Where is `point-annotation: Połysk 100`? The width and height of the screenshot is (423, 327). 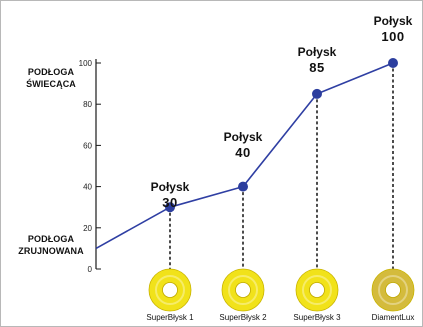
point-annotation: Połysk 100 is located at coordinates (390, 29).